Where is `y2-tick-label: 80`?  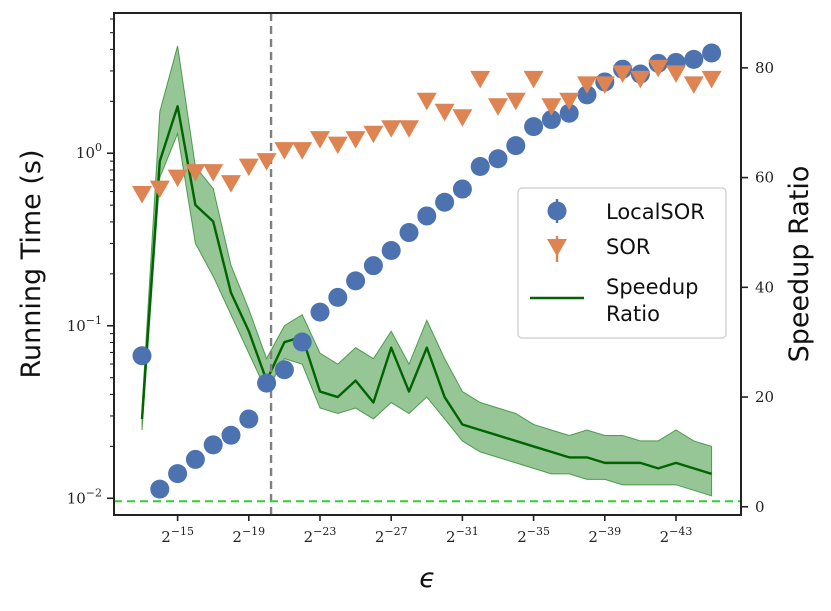
y2-tick-label: 80 is located at coordinates (764, 68).